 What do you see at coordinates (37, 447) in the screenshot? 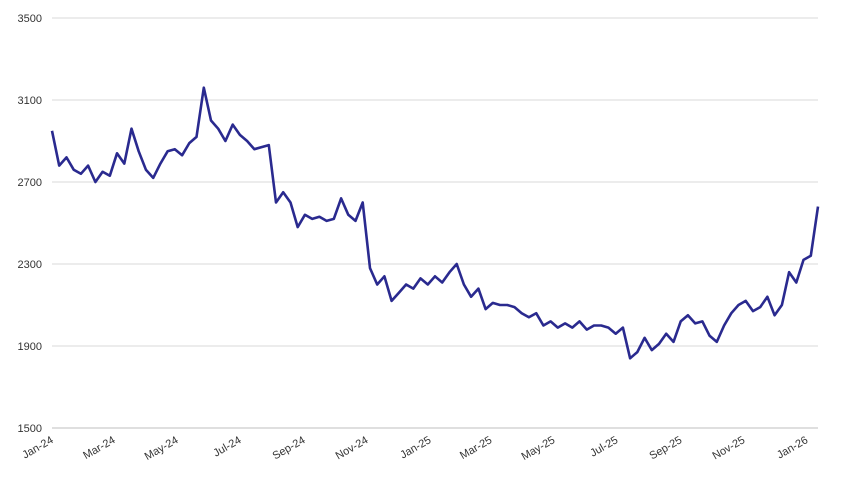
I see `x-tick-label: Jan-24` at bounding box center [37, 447].